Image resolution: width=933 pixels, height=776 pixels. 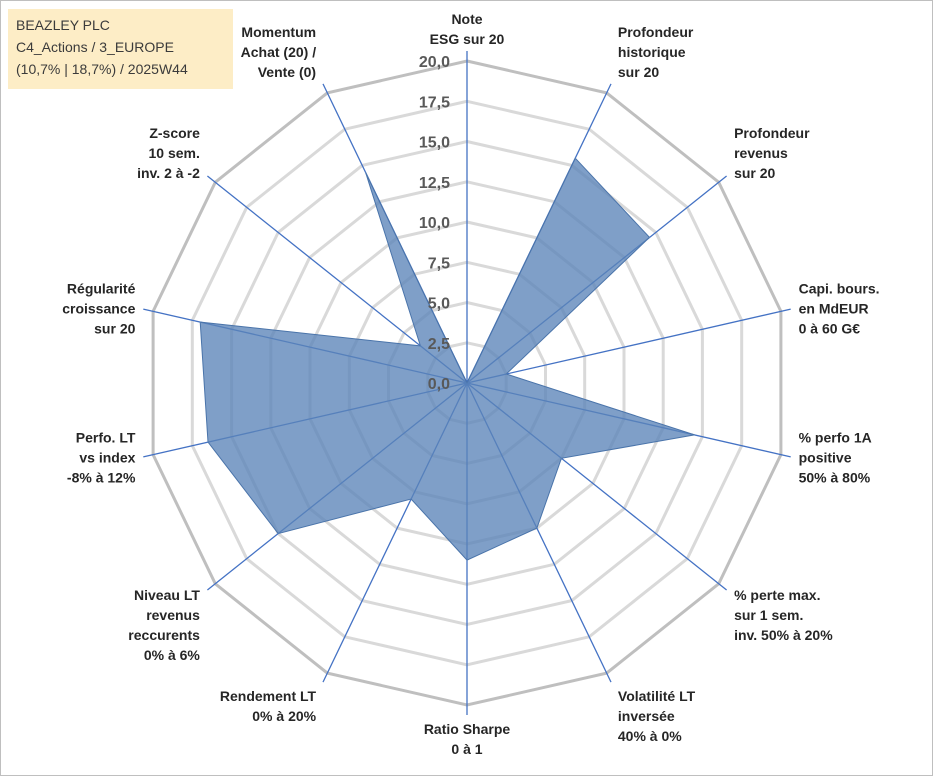 I want to click on axis-label-3-line-2: 0 à 60 G€, so click(x=830, y=329).